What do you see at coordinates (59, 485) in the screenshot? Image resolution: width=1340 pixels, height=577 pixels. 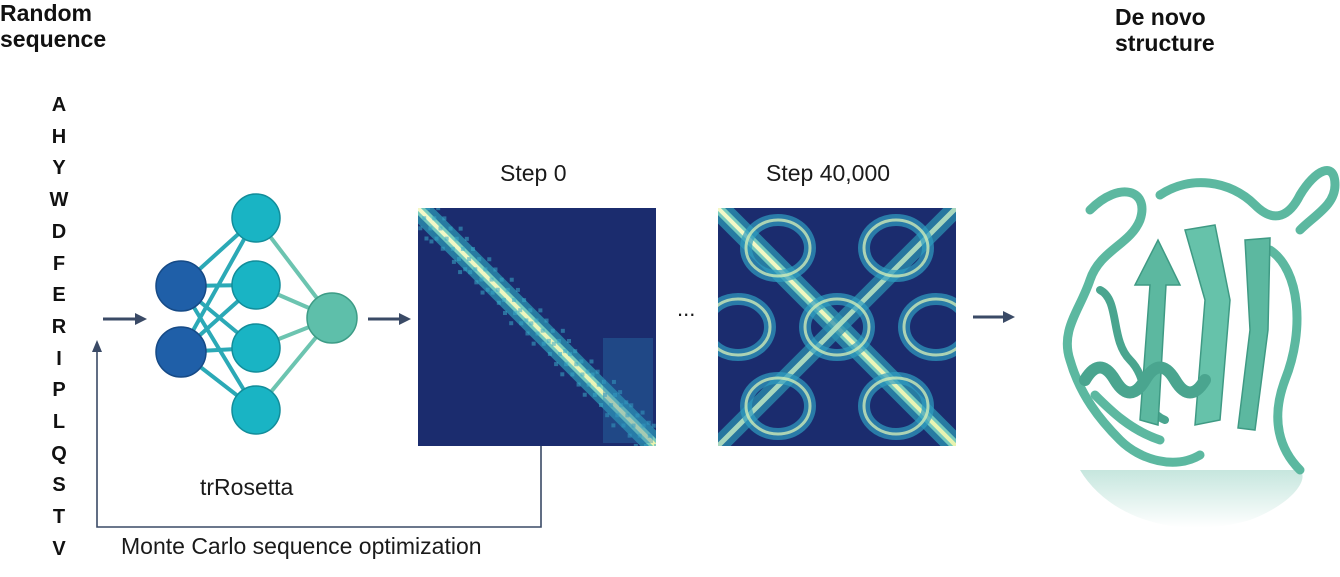 I see `amino-acid-letter: S` at bounding box center [59, 485].